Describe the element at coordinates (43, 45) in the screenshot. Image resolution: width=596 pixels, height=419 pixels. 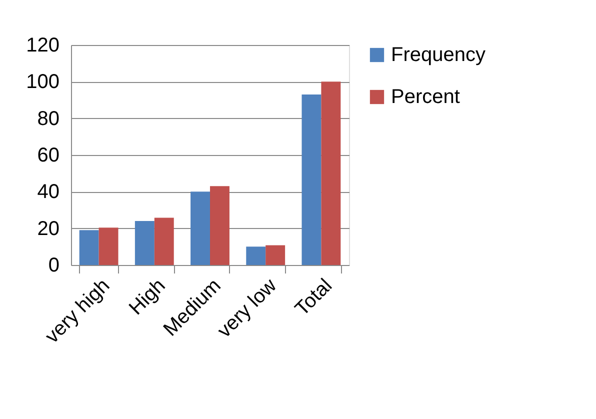
I see `y-tick-label: 120` at that location.